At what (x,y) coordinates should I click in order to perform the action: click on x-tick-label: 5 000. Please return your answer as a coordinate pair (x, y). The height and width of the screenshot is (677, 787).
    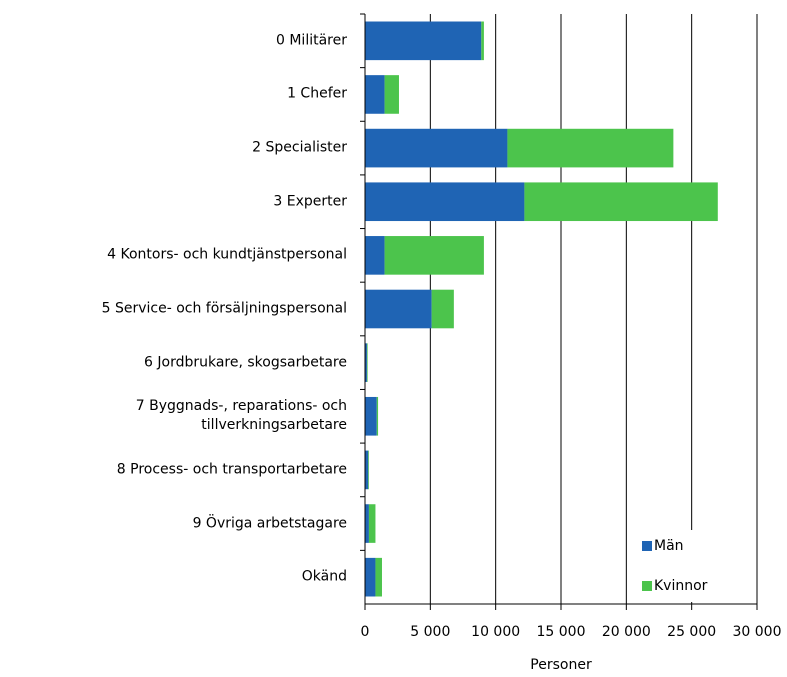
    Looking at the image, I should click on (430, 632).